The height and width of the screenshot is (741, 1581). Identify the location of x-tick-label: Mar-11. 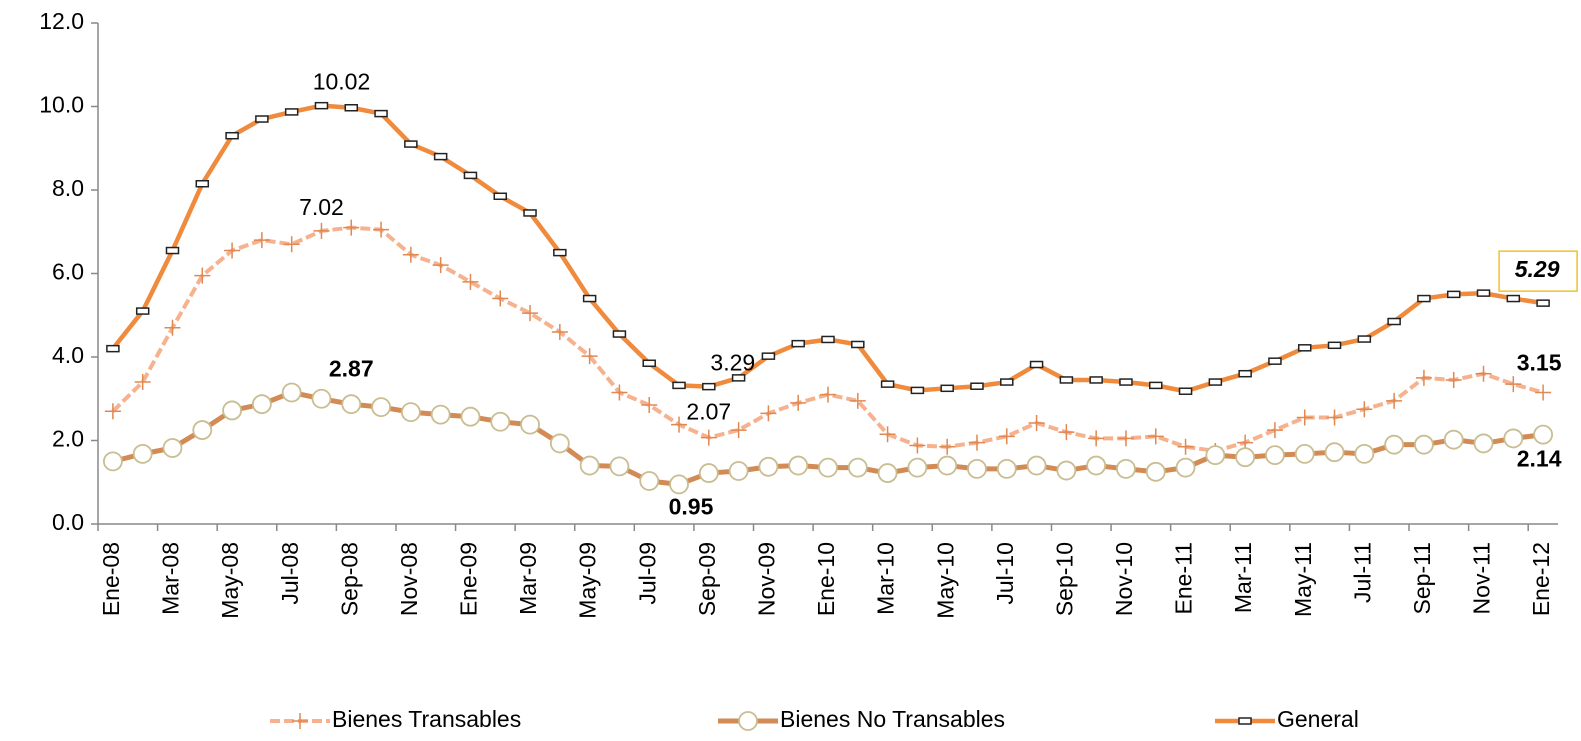
(1243, 577).